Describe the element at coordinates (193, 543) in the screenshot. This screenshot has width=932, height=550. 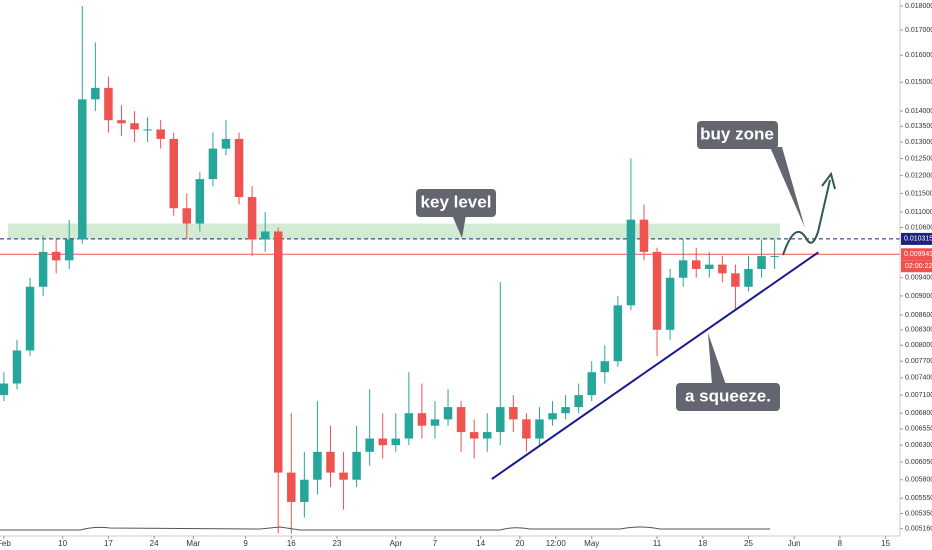
I see `x-tick-label: Mar` at that location.